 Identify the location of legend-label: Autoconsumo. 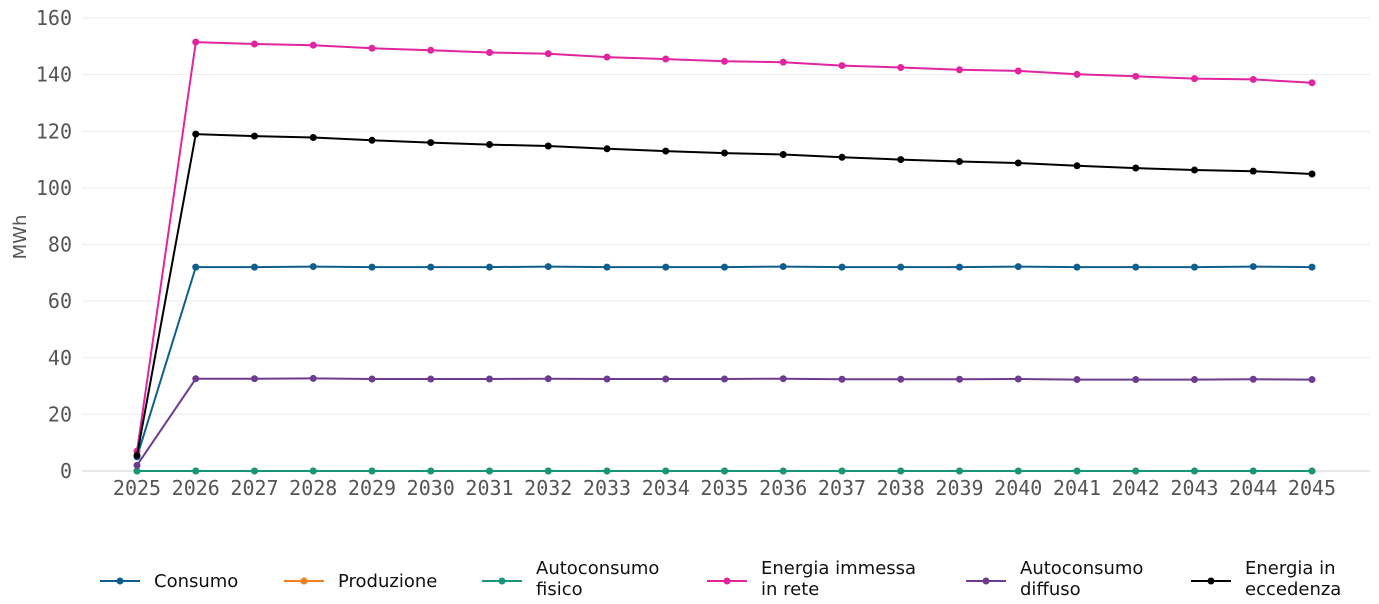
(597, 568).